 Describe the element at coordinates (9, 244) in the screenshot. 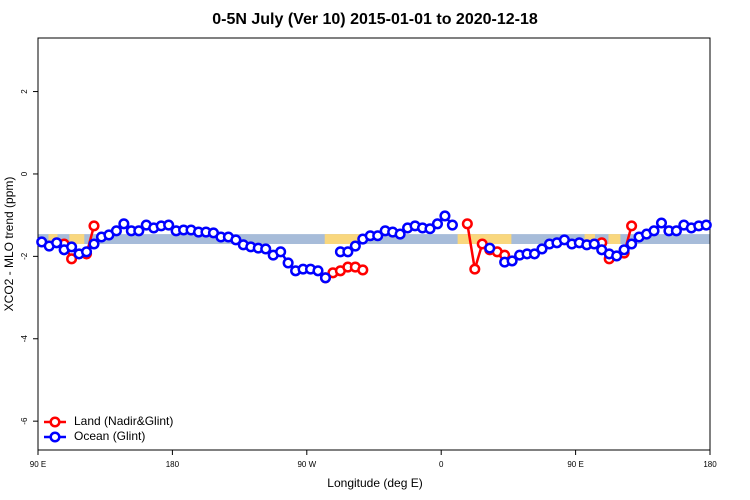

I see `y-axis-label: XCO2 - MLO trend (ppm)` at that location.